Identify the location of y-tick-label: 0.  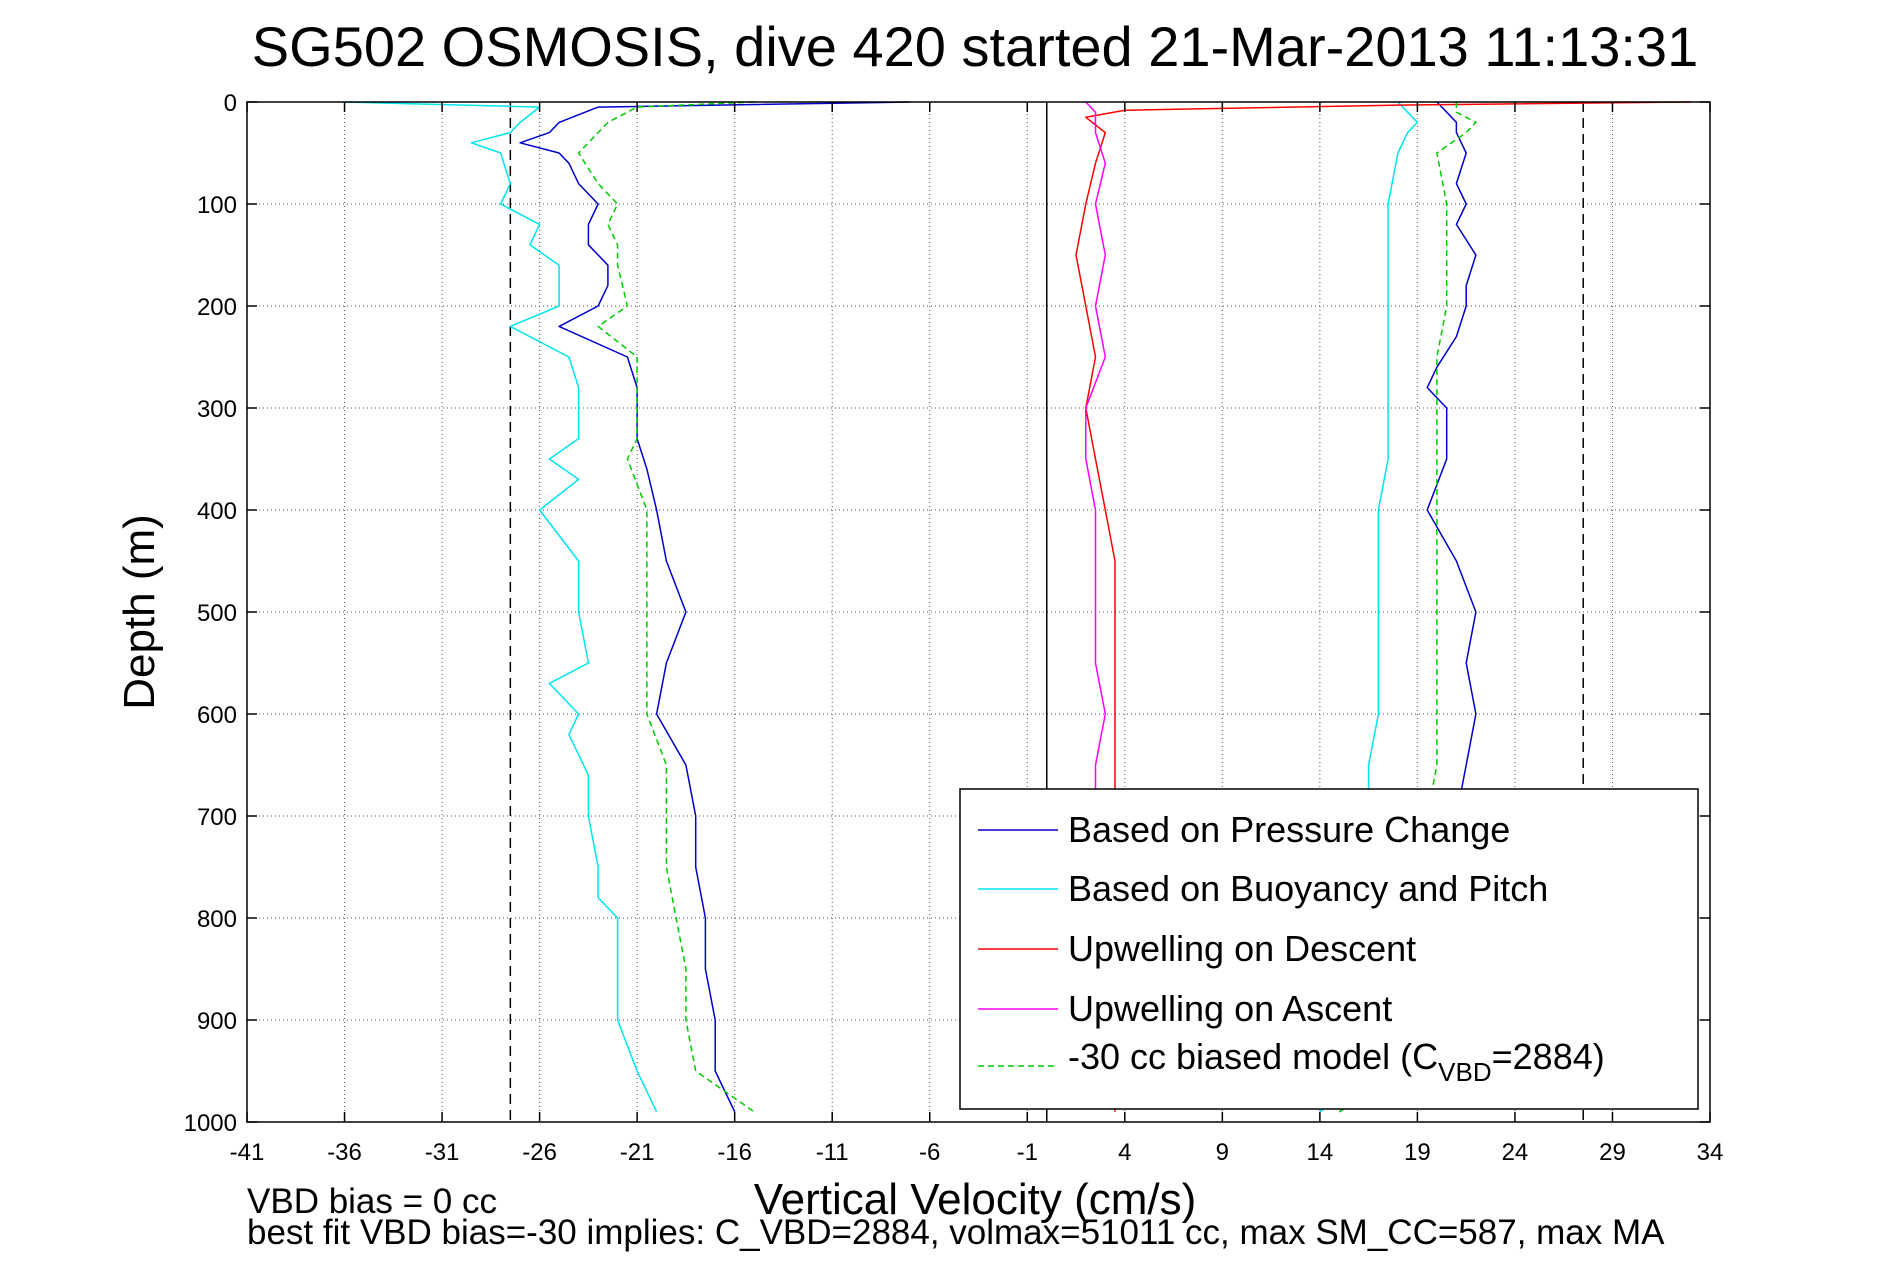
(230, 103).